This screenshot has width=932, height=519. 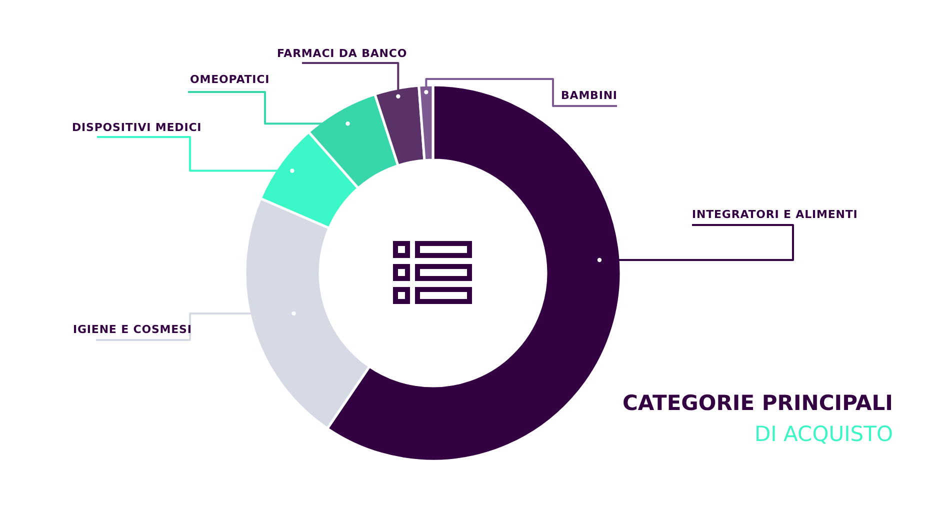 I want to click on slice-label: DISPOSITIVI MEDICI, so click(x=137, y=127).